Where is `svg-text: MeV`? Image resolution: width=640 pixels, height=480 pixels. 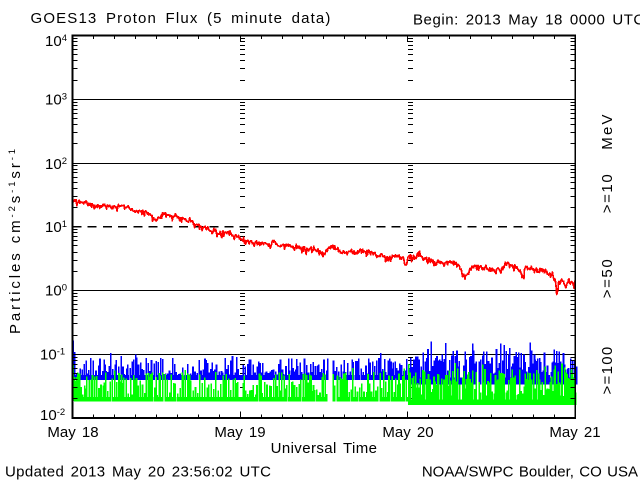 svg-text: MeV is located at coordinates (607, 130).